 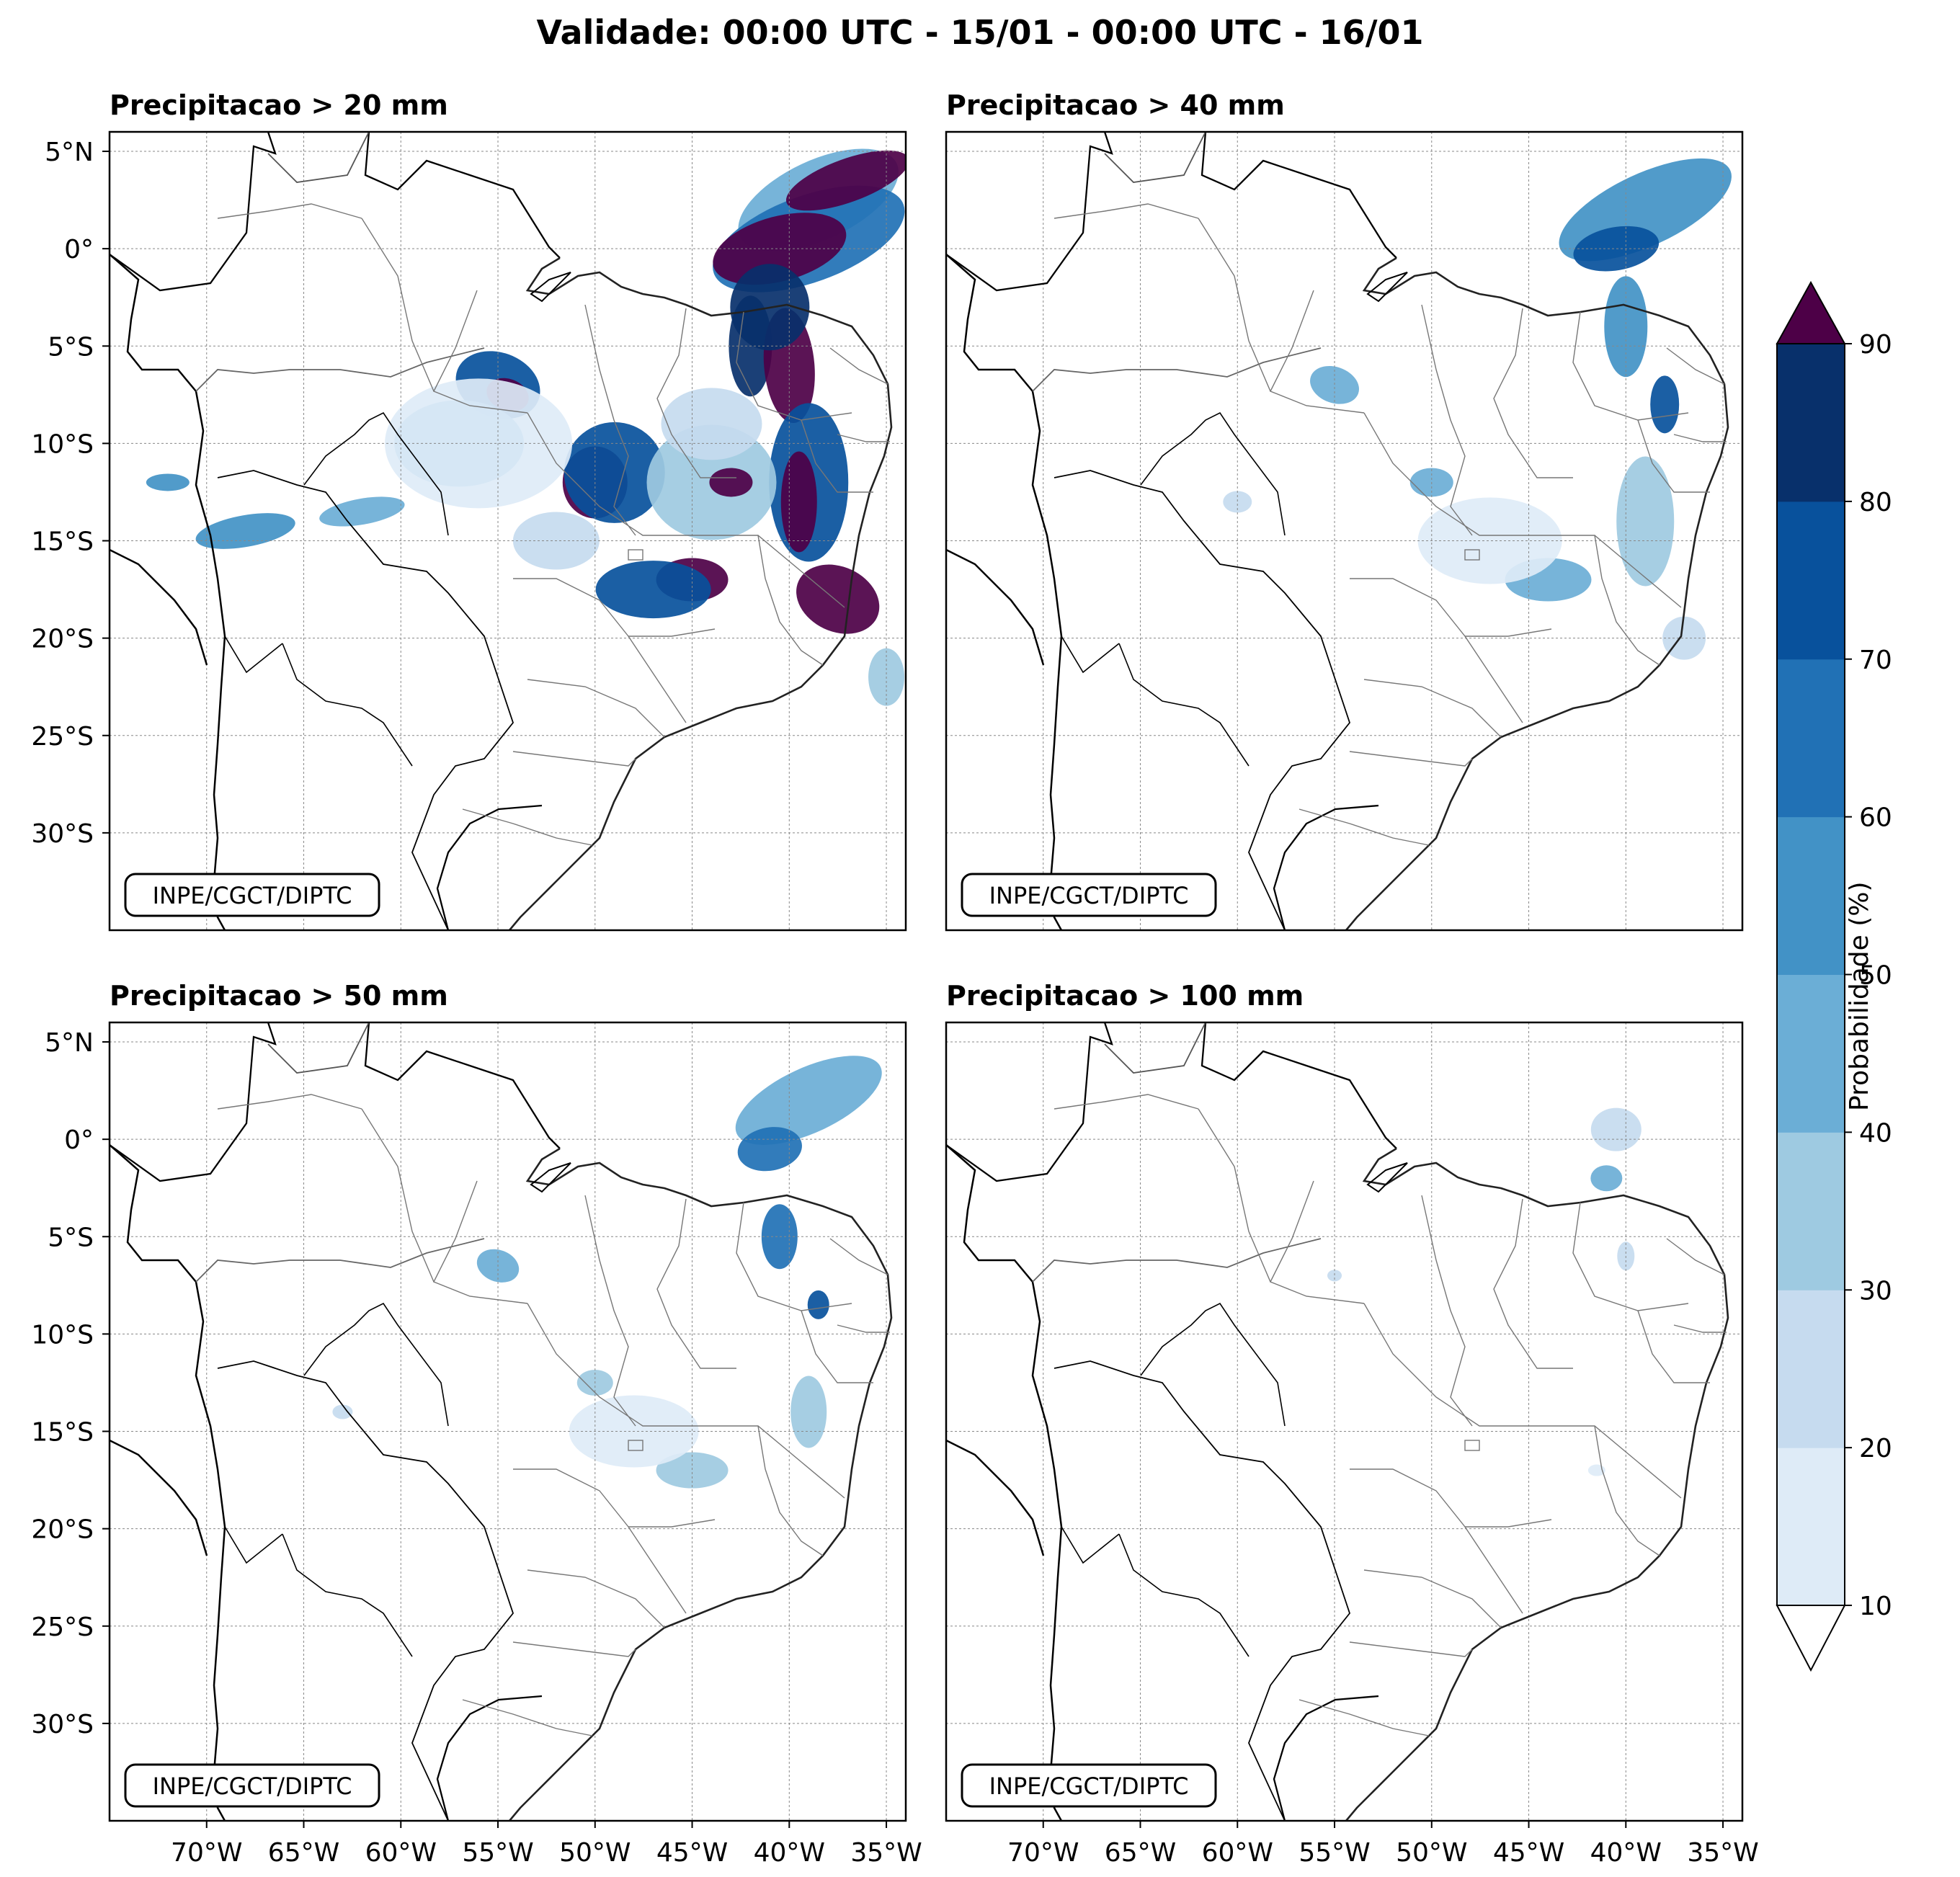 What do you see at coordinates (1811, 1639) in the screenshot?
I see `colorbar-under-extension` at bounding box center [1811, 1639].